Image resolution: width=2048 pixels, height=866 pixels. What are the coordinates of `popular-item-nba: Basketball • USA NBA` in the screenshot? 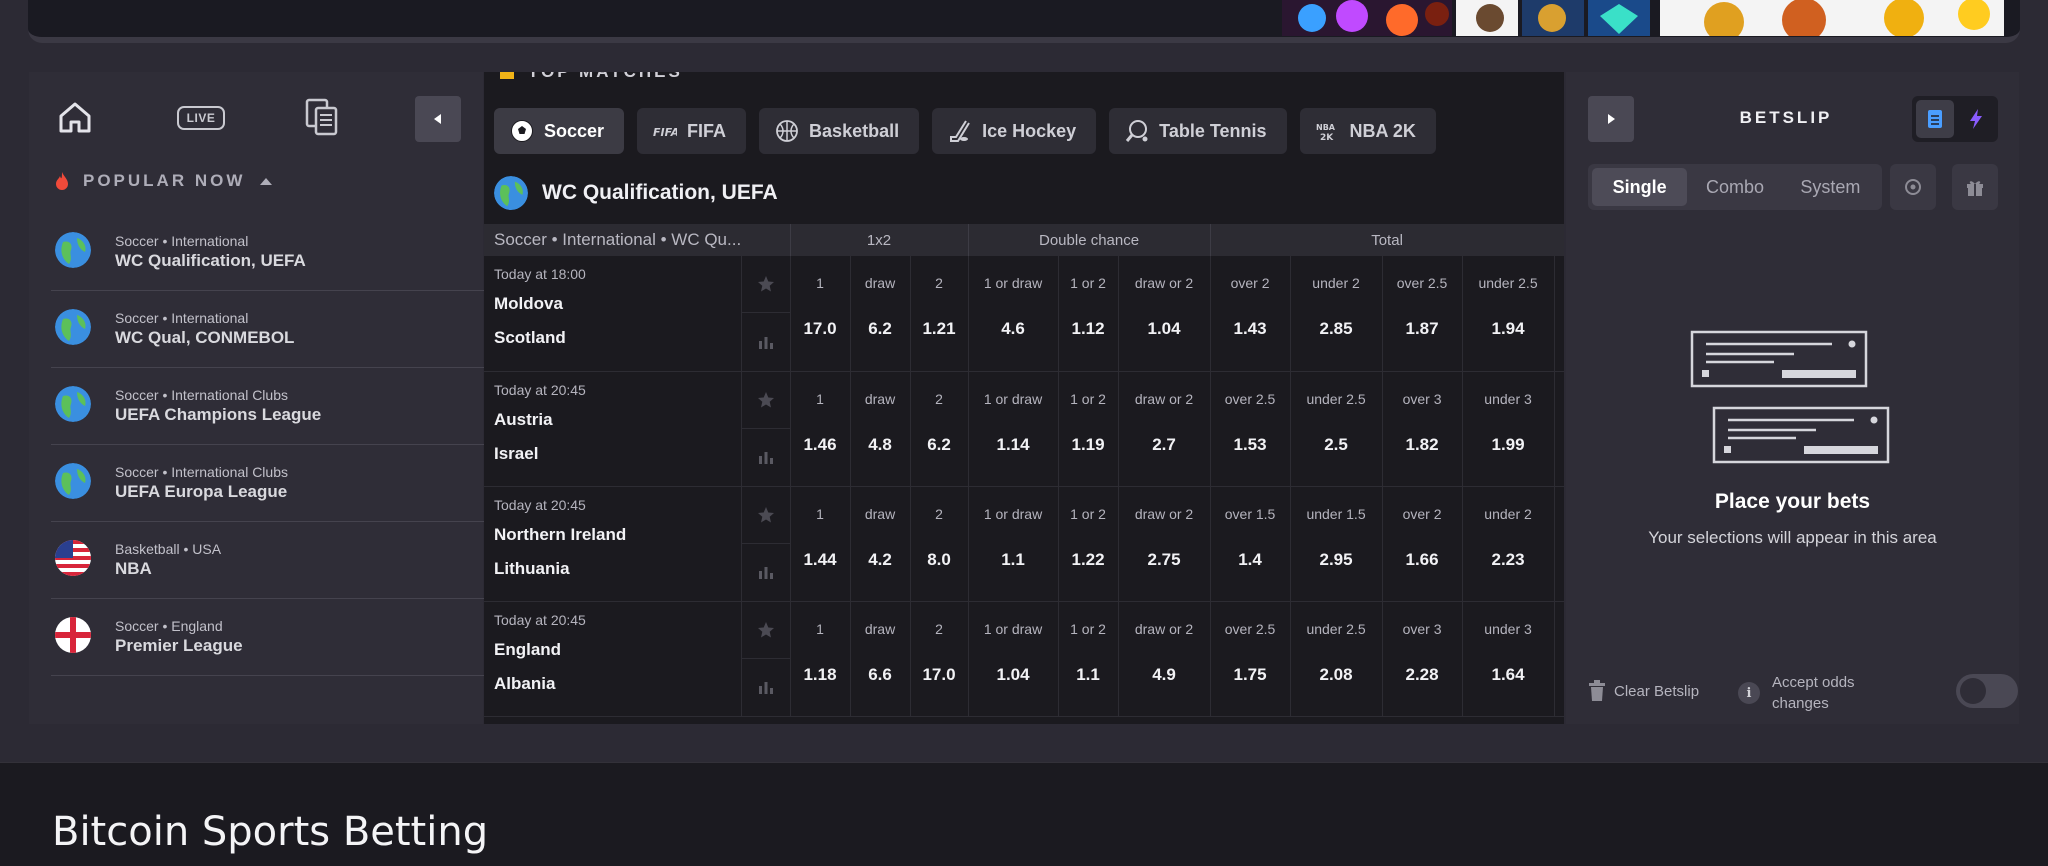 It's located at (271, 560).